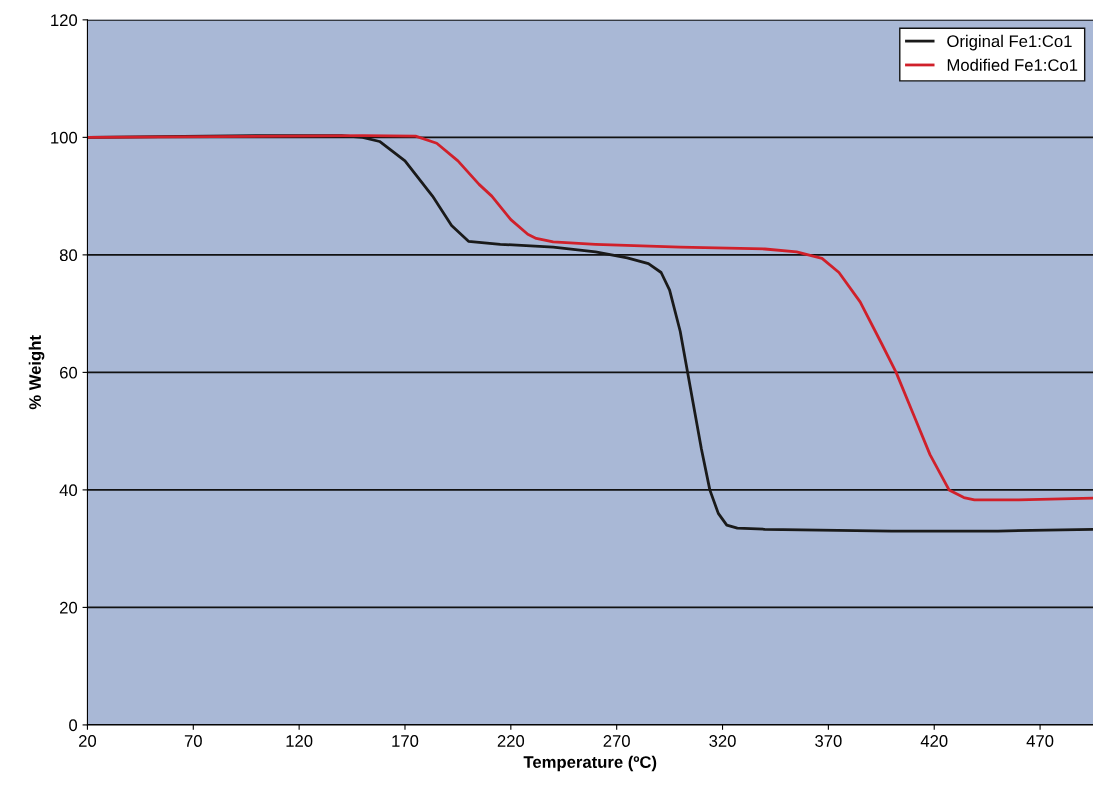  What do you see at coordinates (934, 741) in the screenshot?
I see `x-tick-label: 420` at bounding box center [934, 741].